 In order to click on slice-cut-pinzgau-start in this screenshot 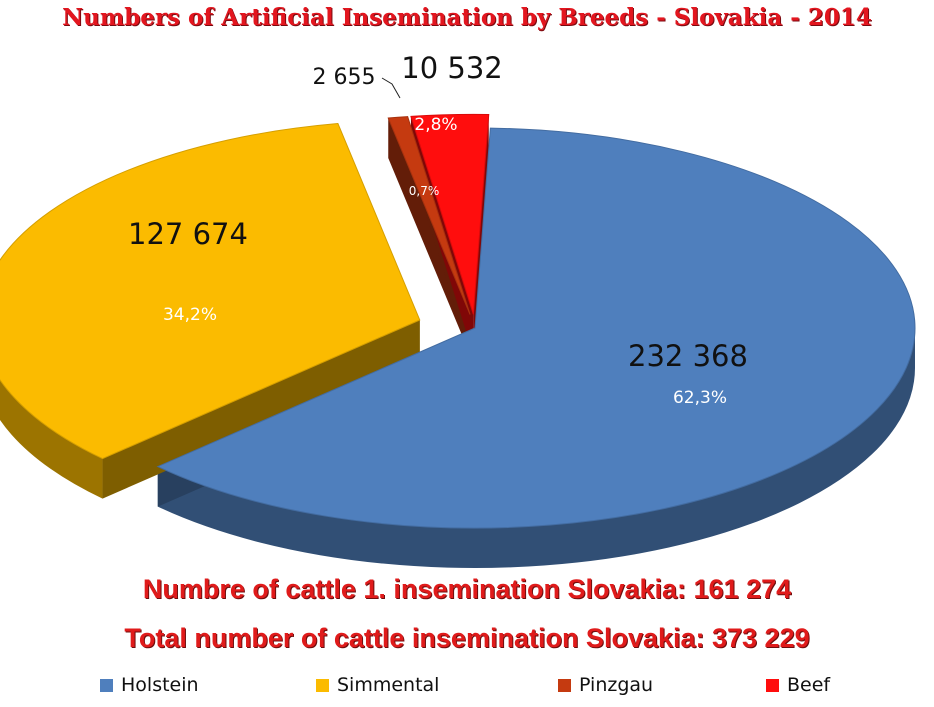, I will do `click(429, 236)`.